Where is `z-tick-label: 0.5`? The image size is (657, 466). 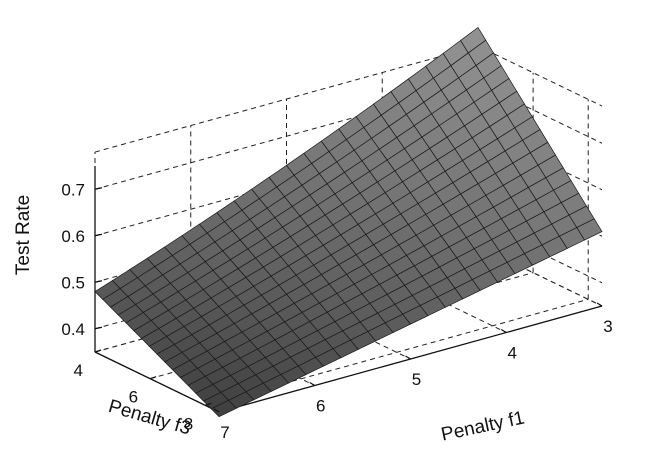 z-tick-label: 0.5 is located at coordinates (73, 282).